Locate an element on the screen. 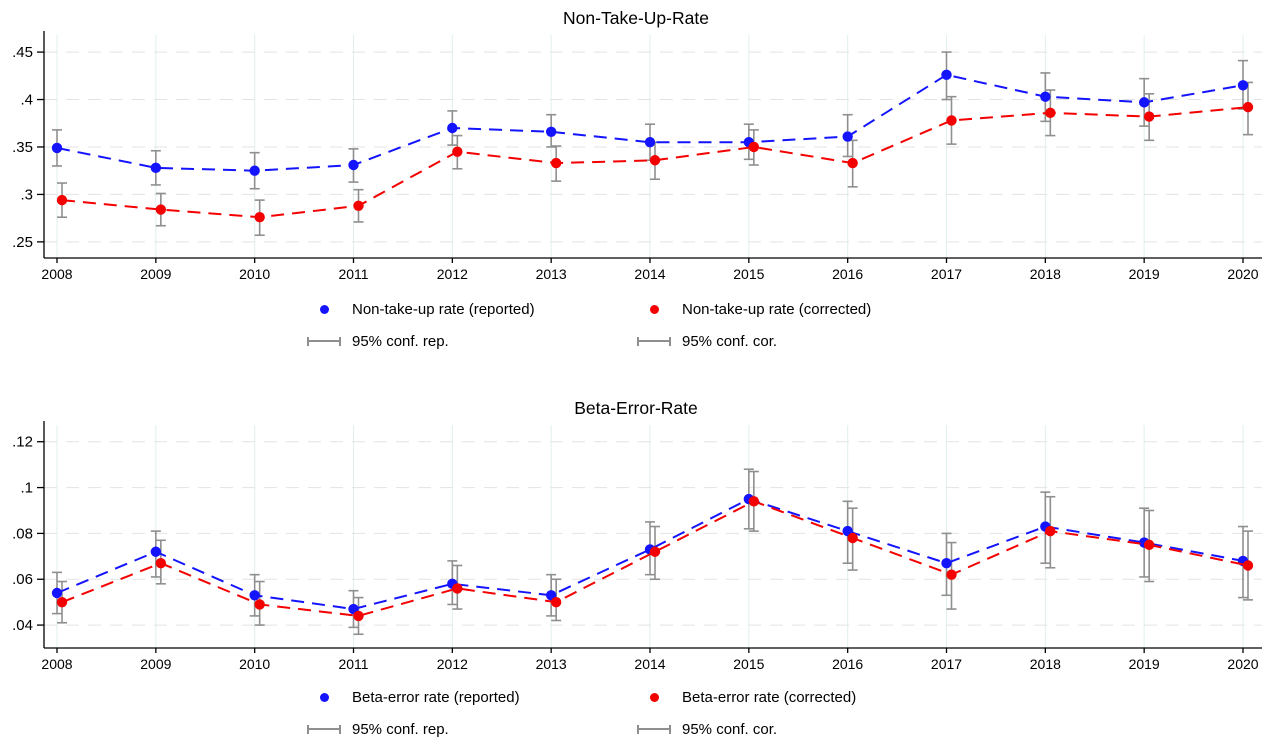 This screenshot has width=1272, height=747. x-tick-label: 2017 is located at coordinates (946, 274).